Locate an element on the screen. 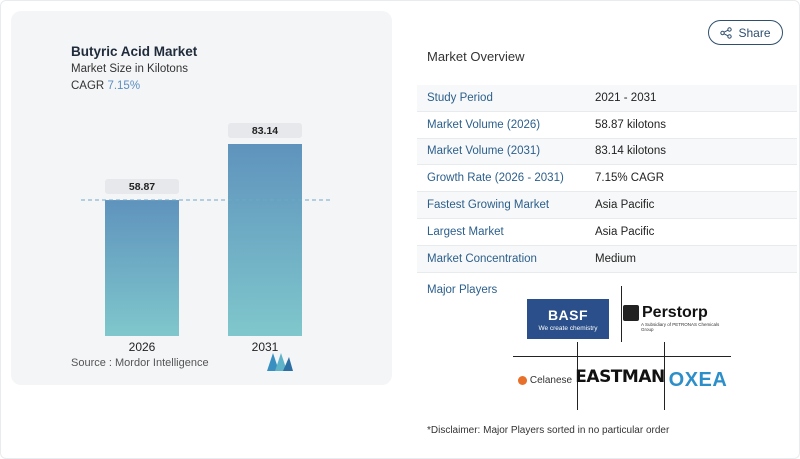  value-label: 83.14 is located at coordinates (265, 131).